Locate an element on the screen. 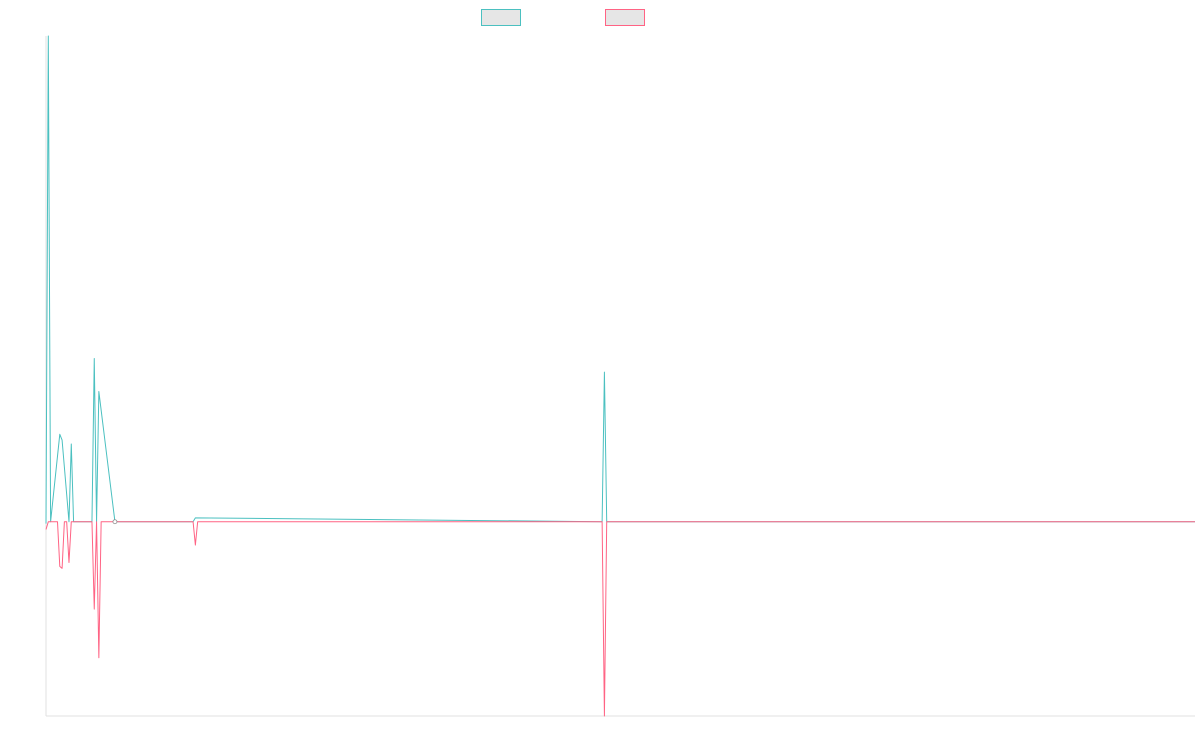 The image size is (1200, 750). data-point-marker is located at coordinates (115, 522).